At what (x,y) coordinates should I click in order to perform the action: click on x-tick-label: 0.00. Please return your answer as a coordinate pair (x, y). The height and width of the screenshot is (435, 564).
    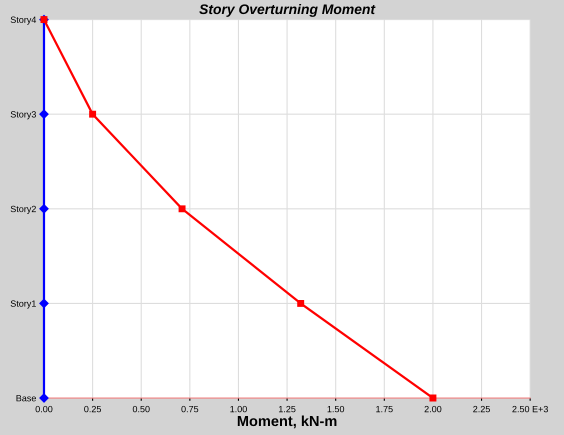
    Looking at the image, I should click on (44, 409).